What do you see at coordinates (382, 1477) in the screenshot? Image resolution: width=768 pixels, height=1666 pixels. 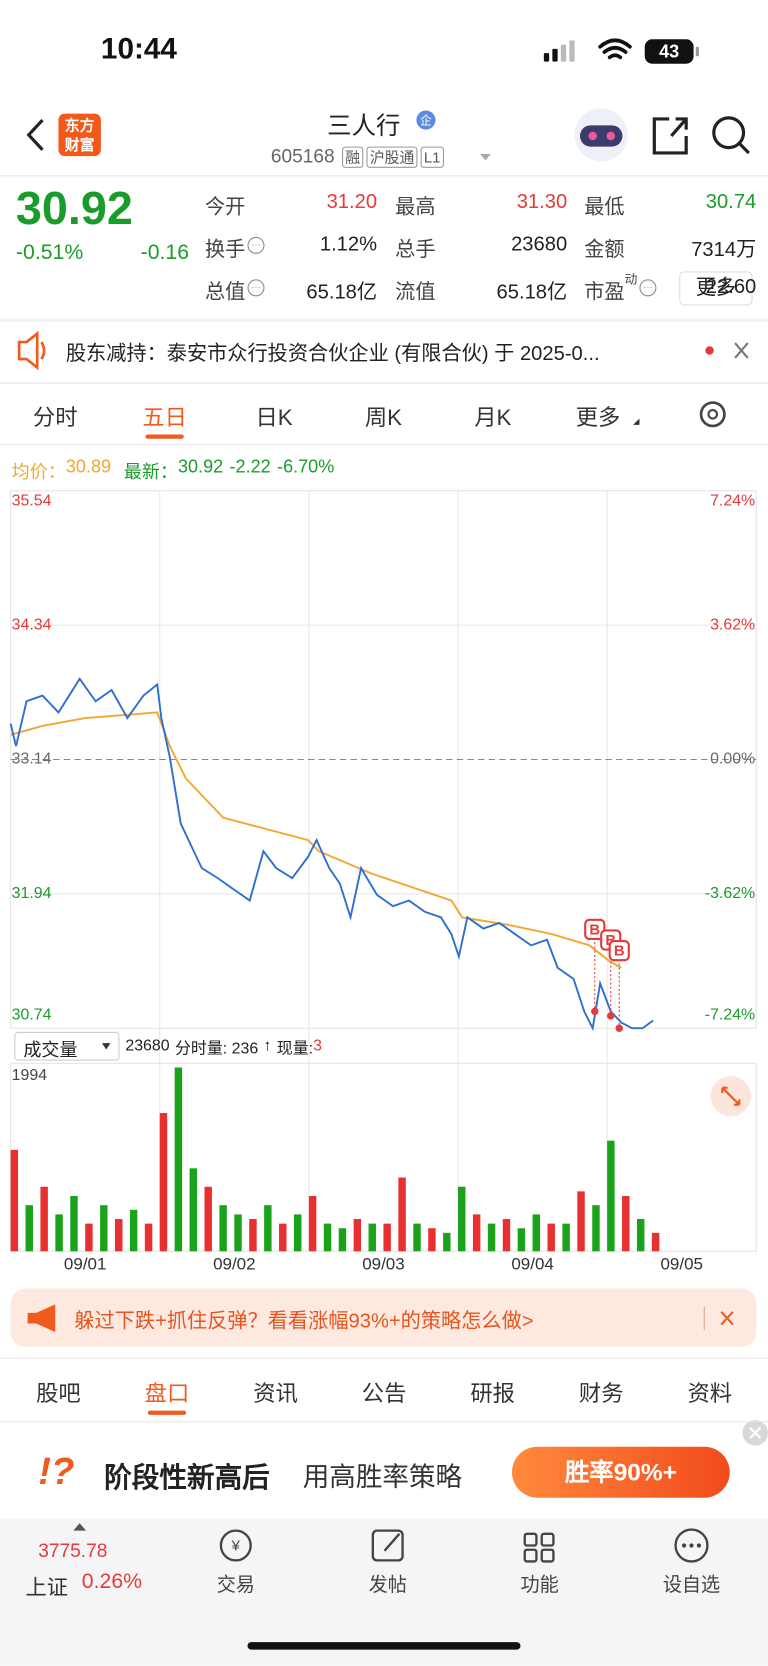 I see `ad-text: 用高胜率策略` at bounding box center [382, 1477].